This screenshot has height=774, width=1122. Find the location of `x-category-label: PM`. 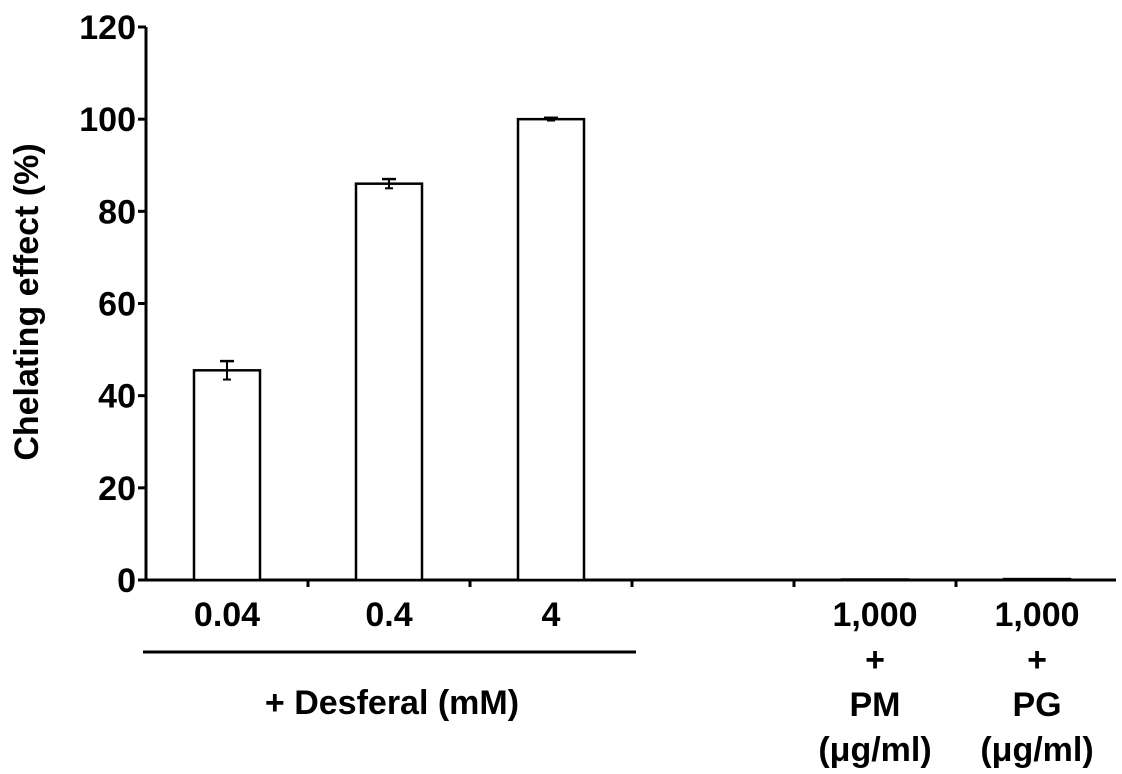

x-category-label: PM is located at coordinates (875, 705).